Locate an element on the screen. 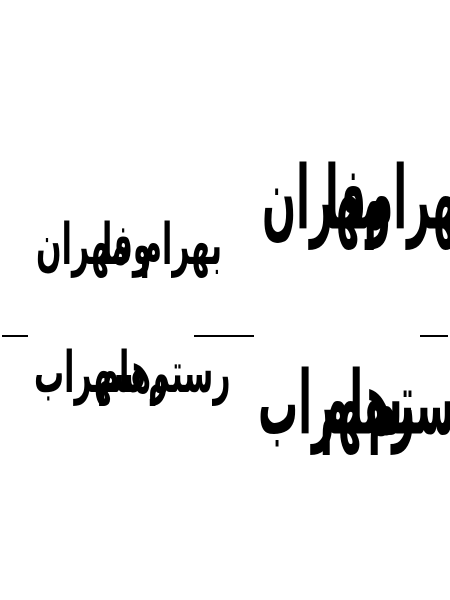 This screenshot has width=450, height=600. word-small-top-3: مهران is located at coordinates (82, 246).